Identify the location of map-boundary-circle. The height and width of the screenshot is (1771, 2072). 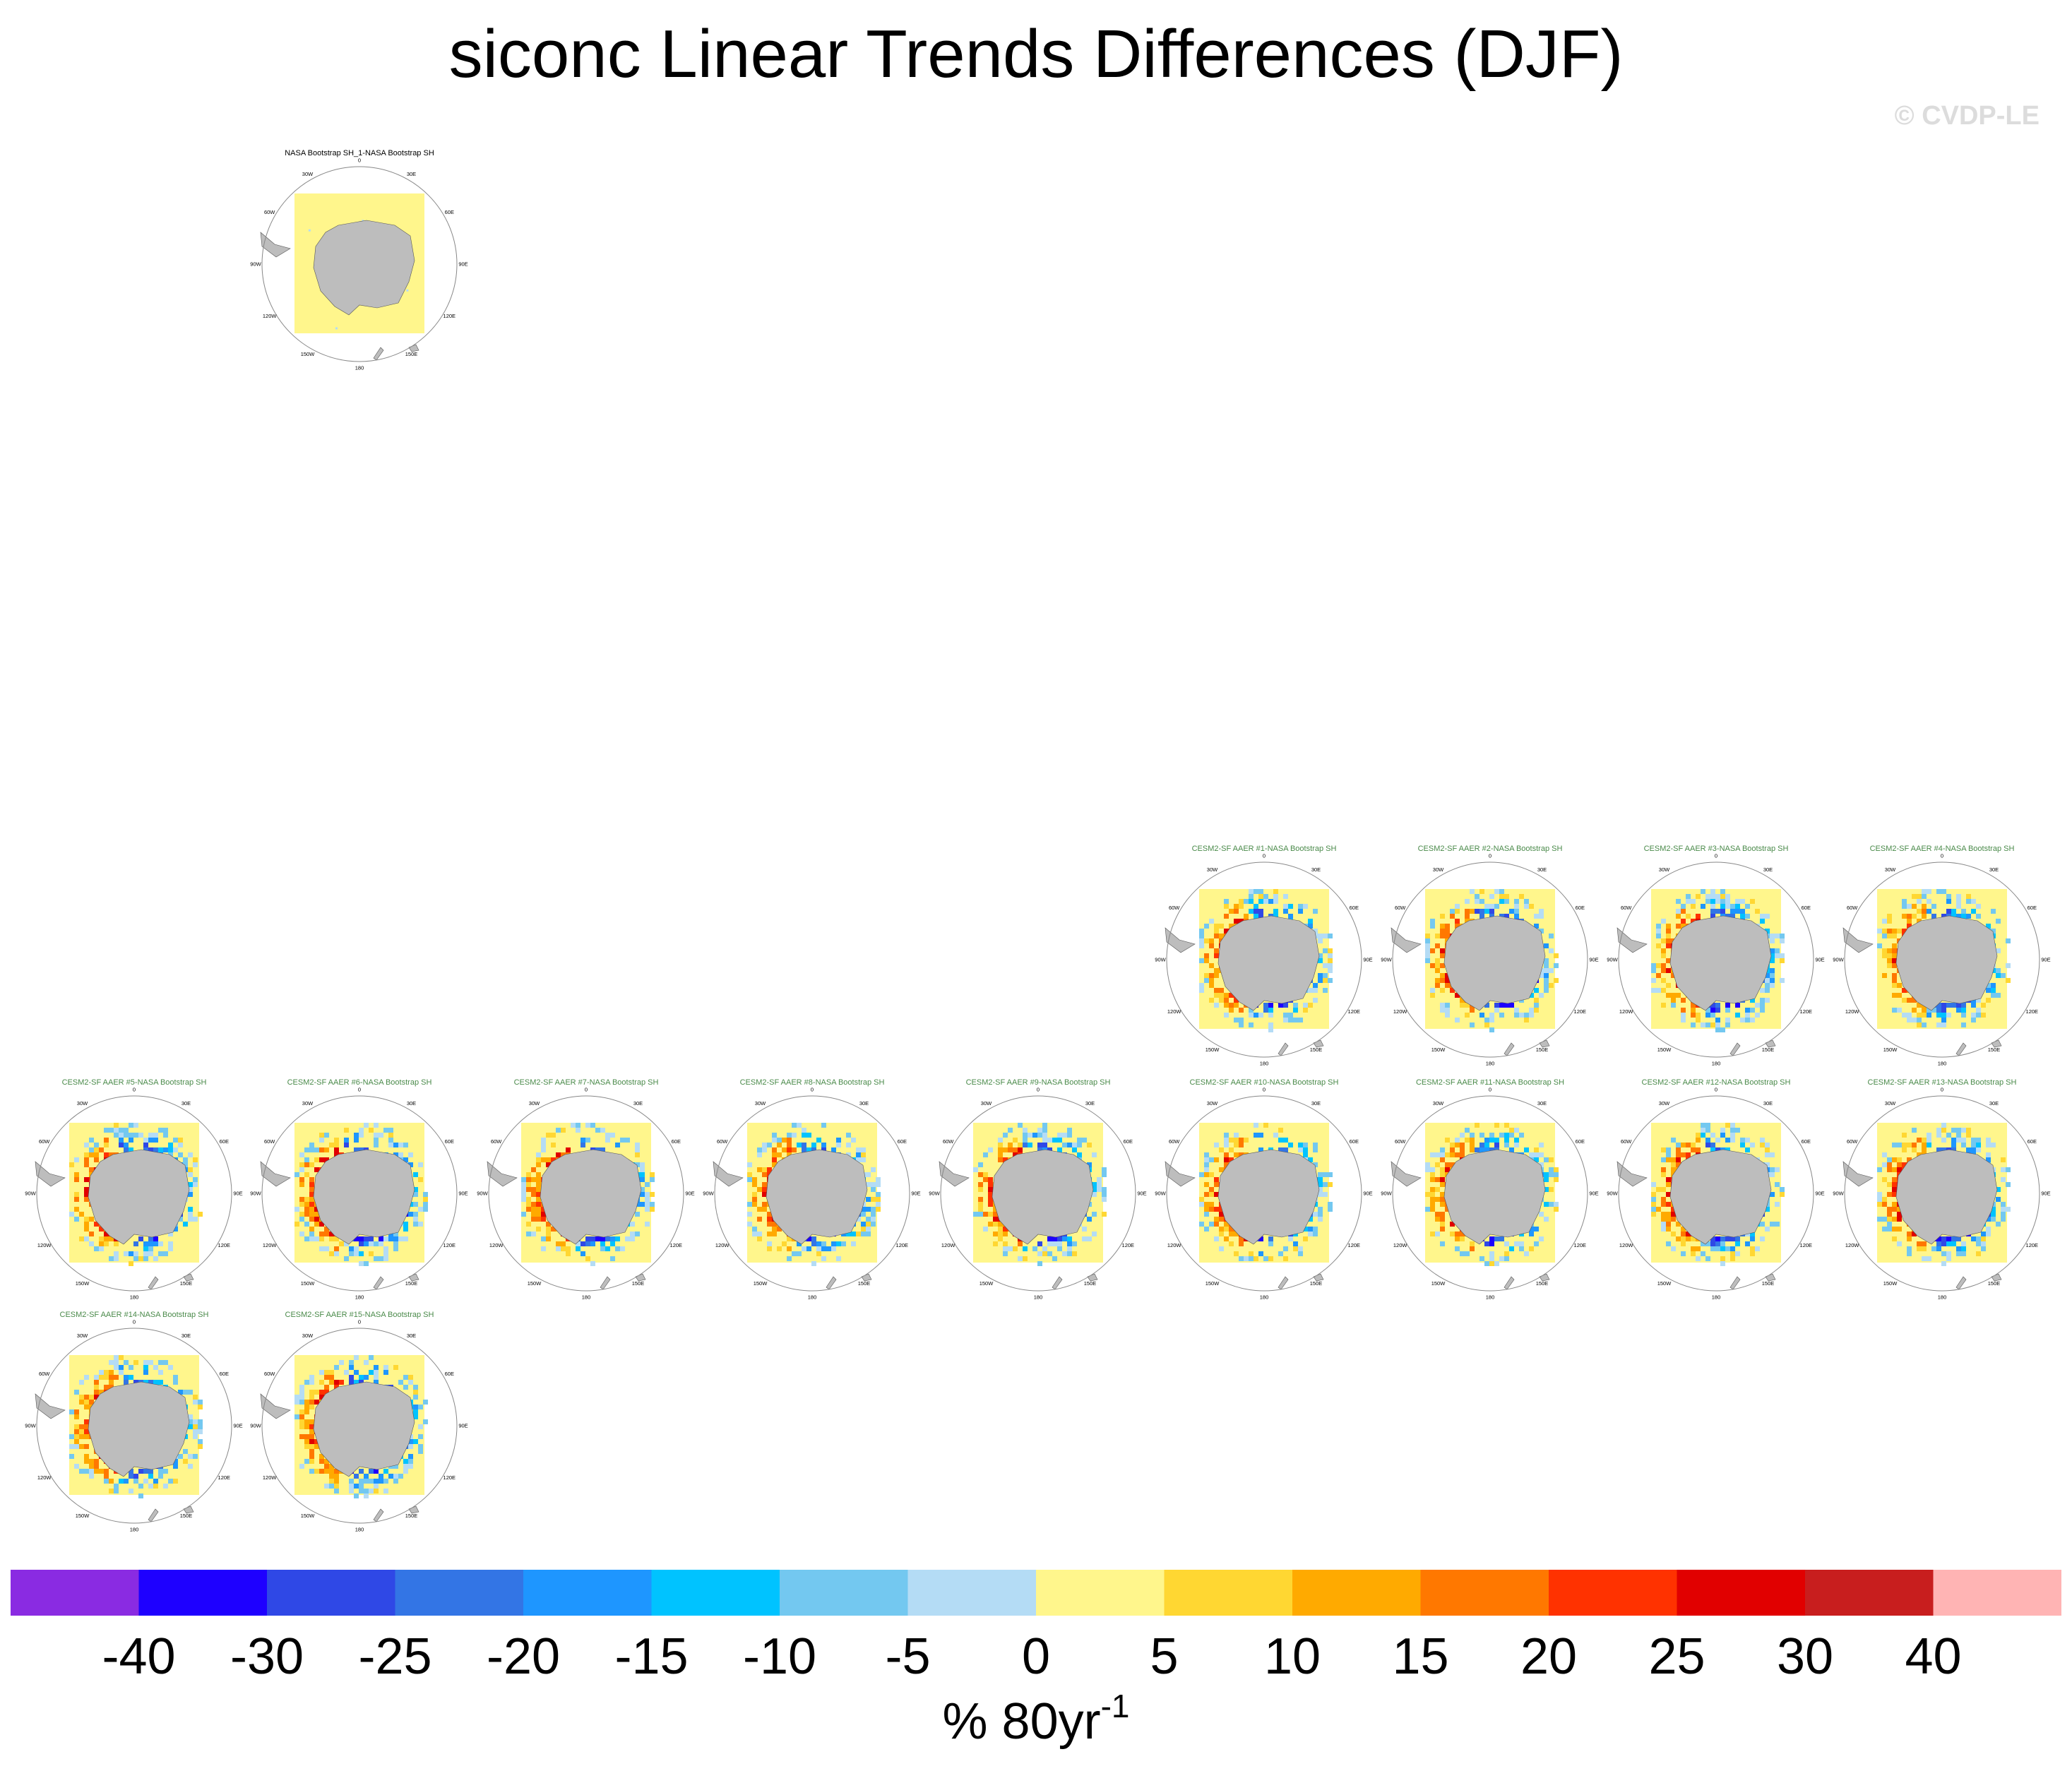
(1038, 1193).